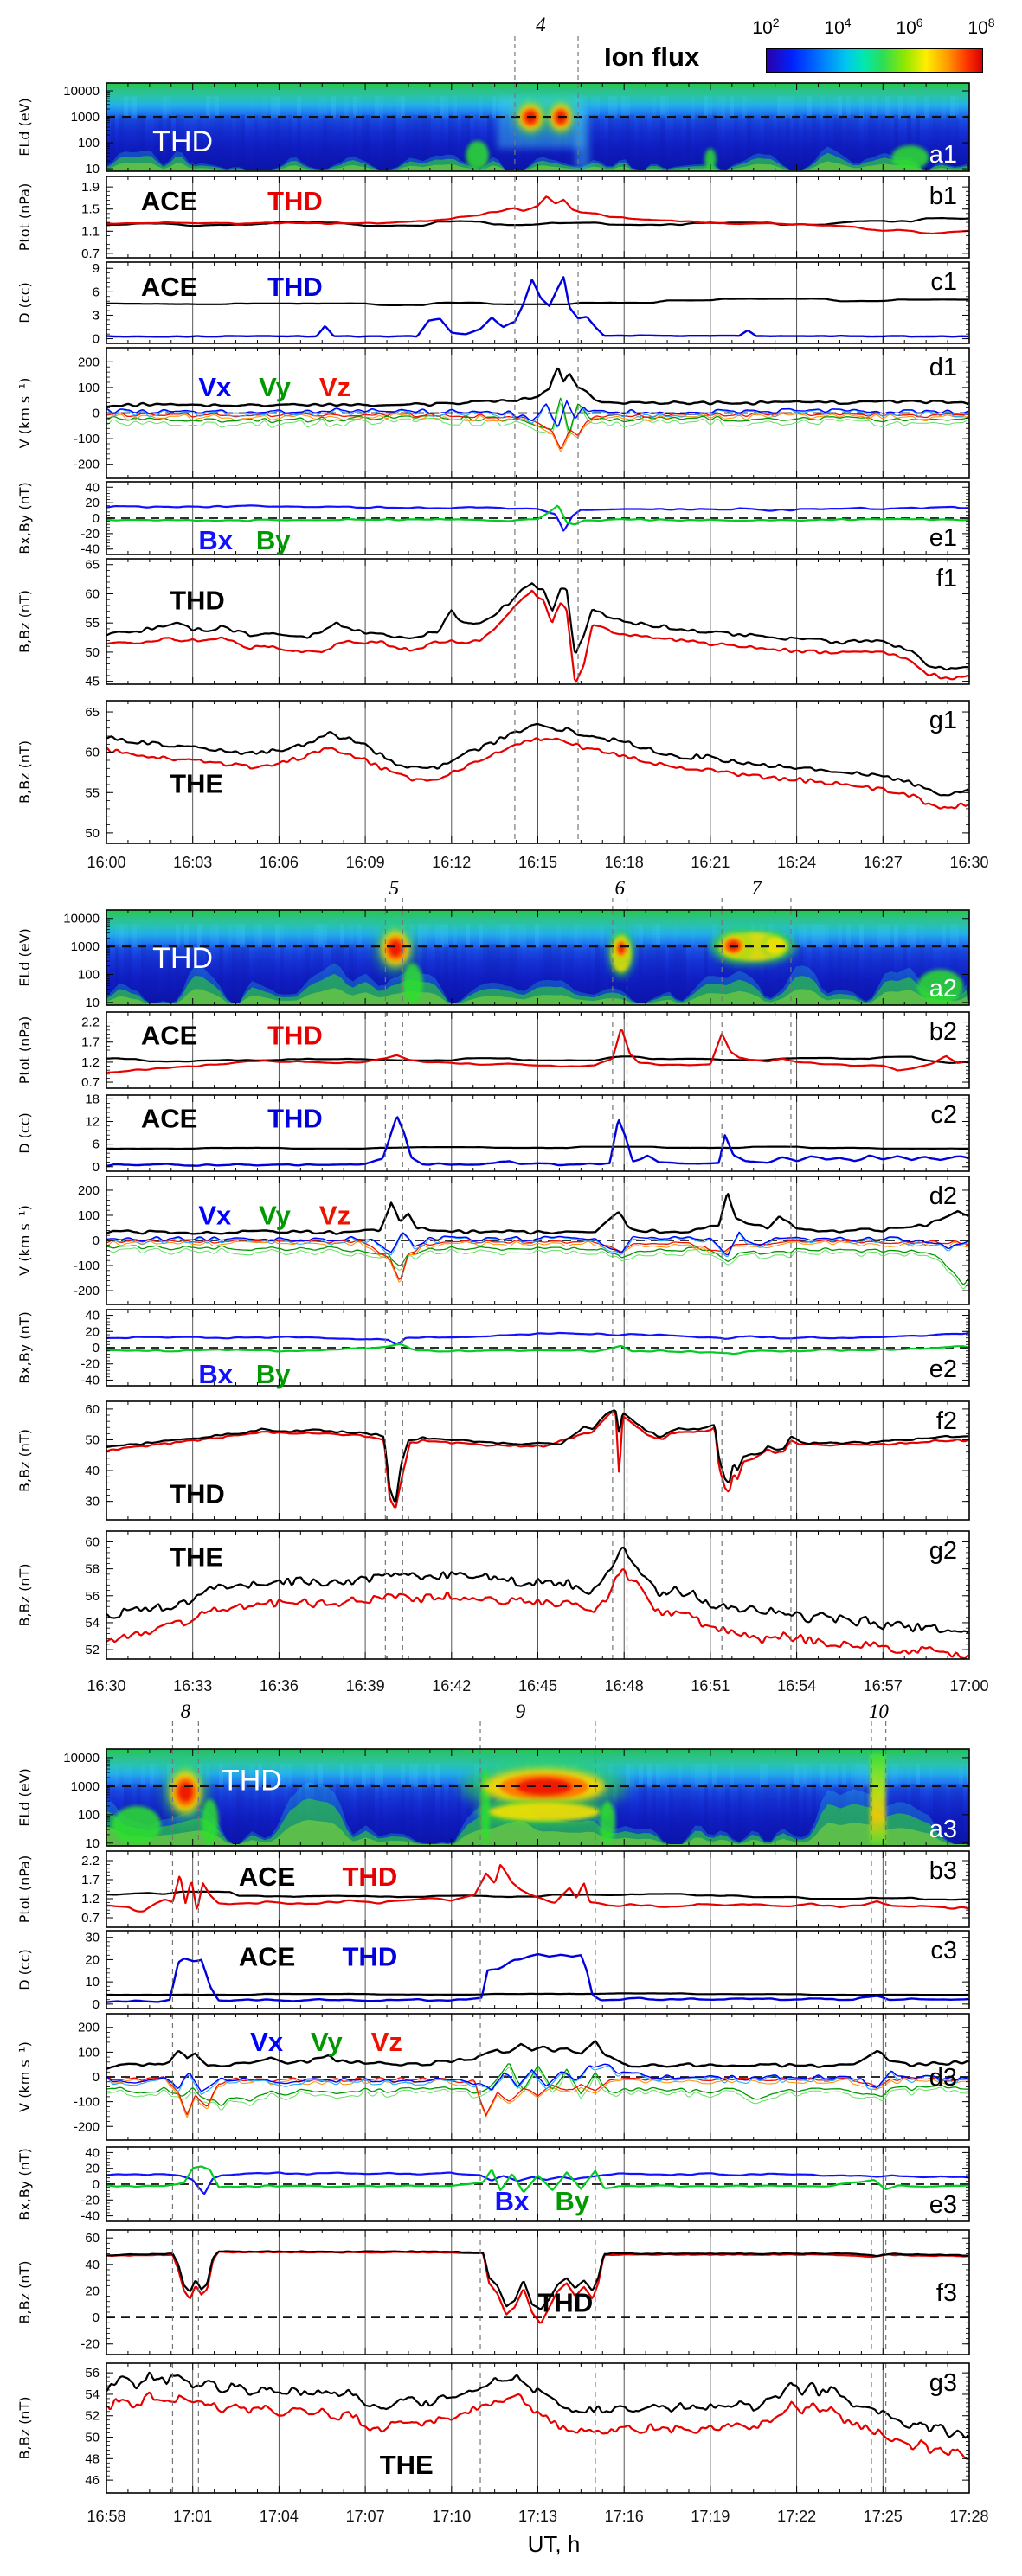  What do you see at coordinates (81, 91) in the screenshot?
I see `svg-text: 10000` at bounding box center [81, 91].